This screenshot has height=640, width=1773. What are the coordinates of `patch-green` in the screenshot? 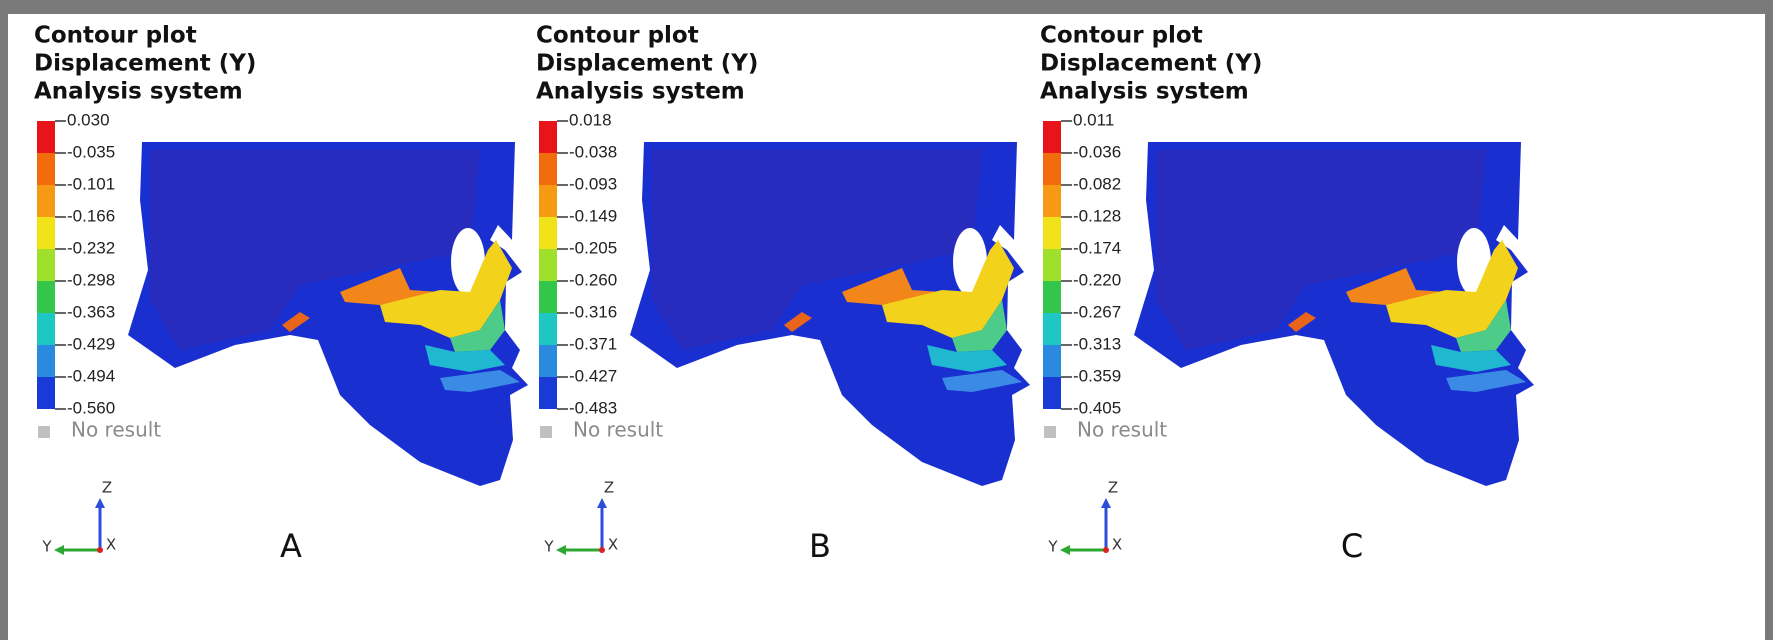 It's located at (979, 326).